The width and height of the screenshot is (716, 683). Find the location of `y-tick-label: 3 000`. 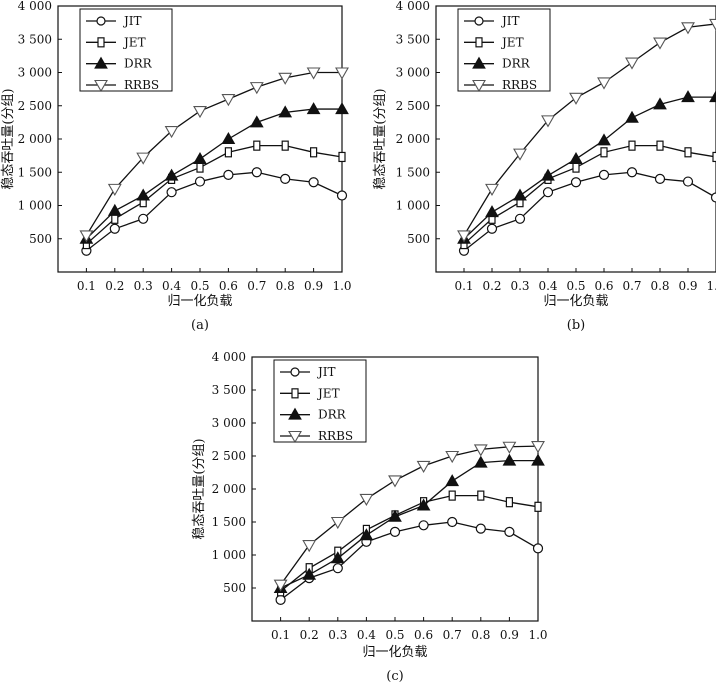

y-tick-label: 3 000 is located at coordinates (229, 423).